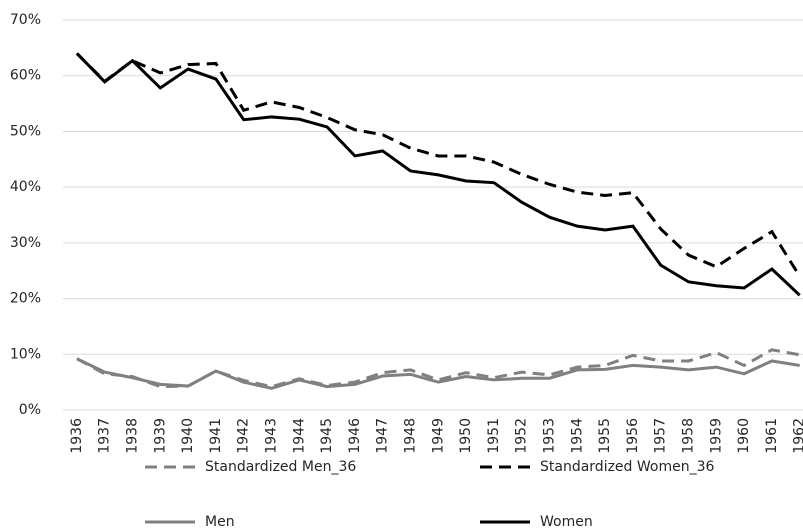 Image resolution: width=803 pixels, height=532 pixels. Describe the element at coordinates (577, 436) in the screenshot. I see `x-tick-label: 1954` at that location.